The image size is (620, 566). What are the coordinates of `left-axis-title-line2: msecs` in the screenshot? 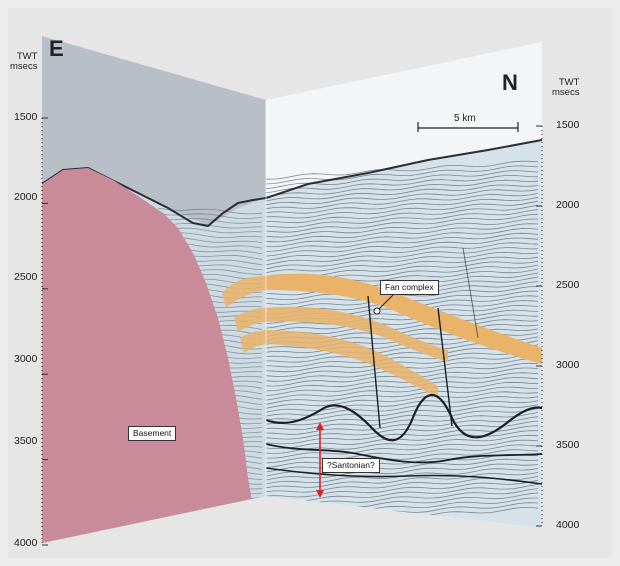 It's located at (24, 66).